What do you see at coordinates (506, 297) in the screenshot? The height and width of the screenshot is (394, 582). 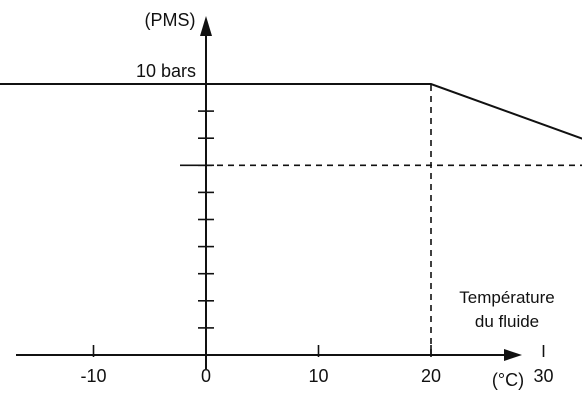 I see `x-axis-label-line1: Température` at bounding box center [506, 297].